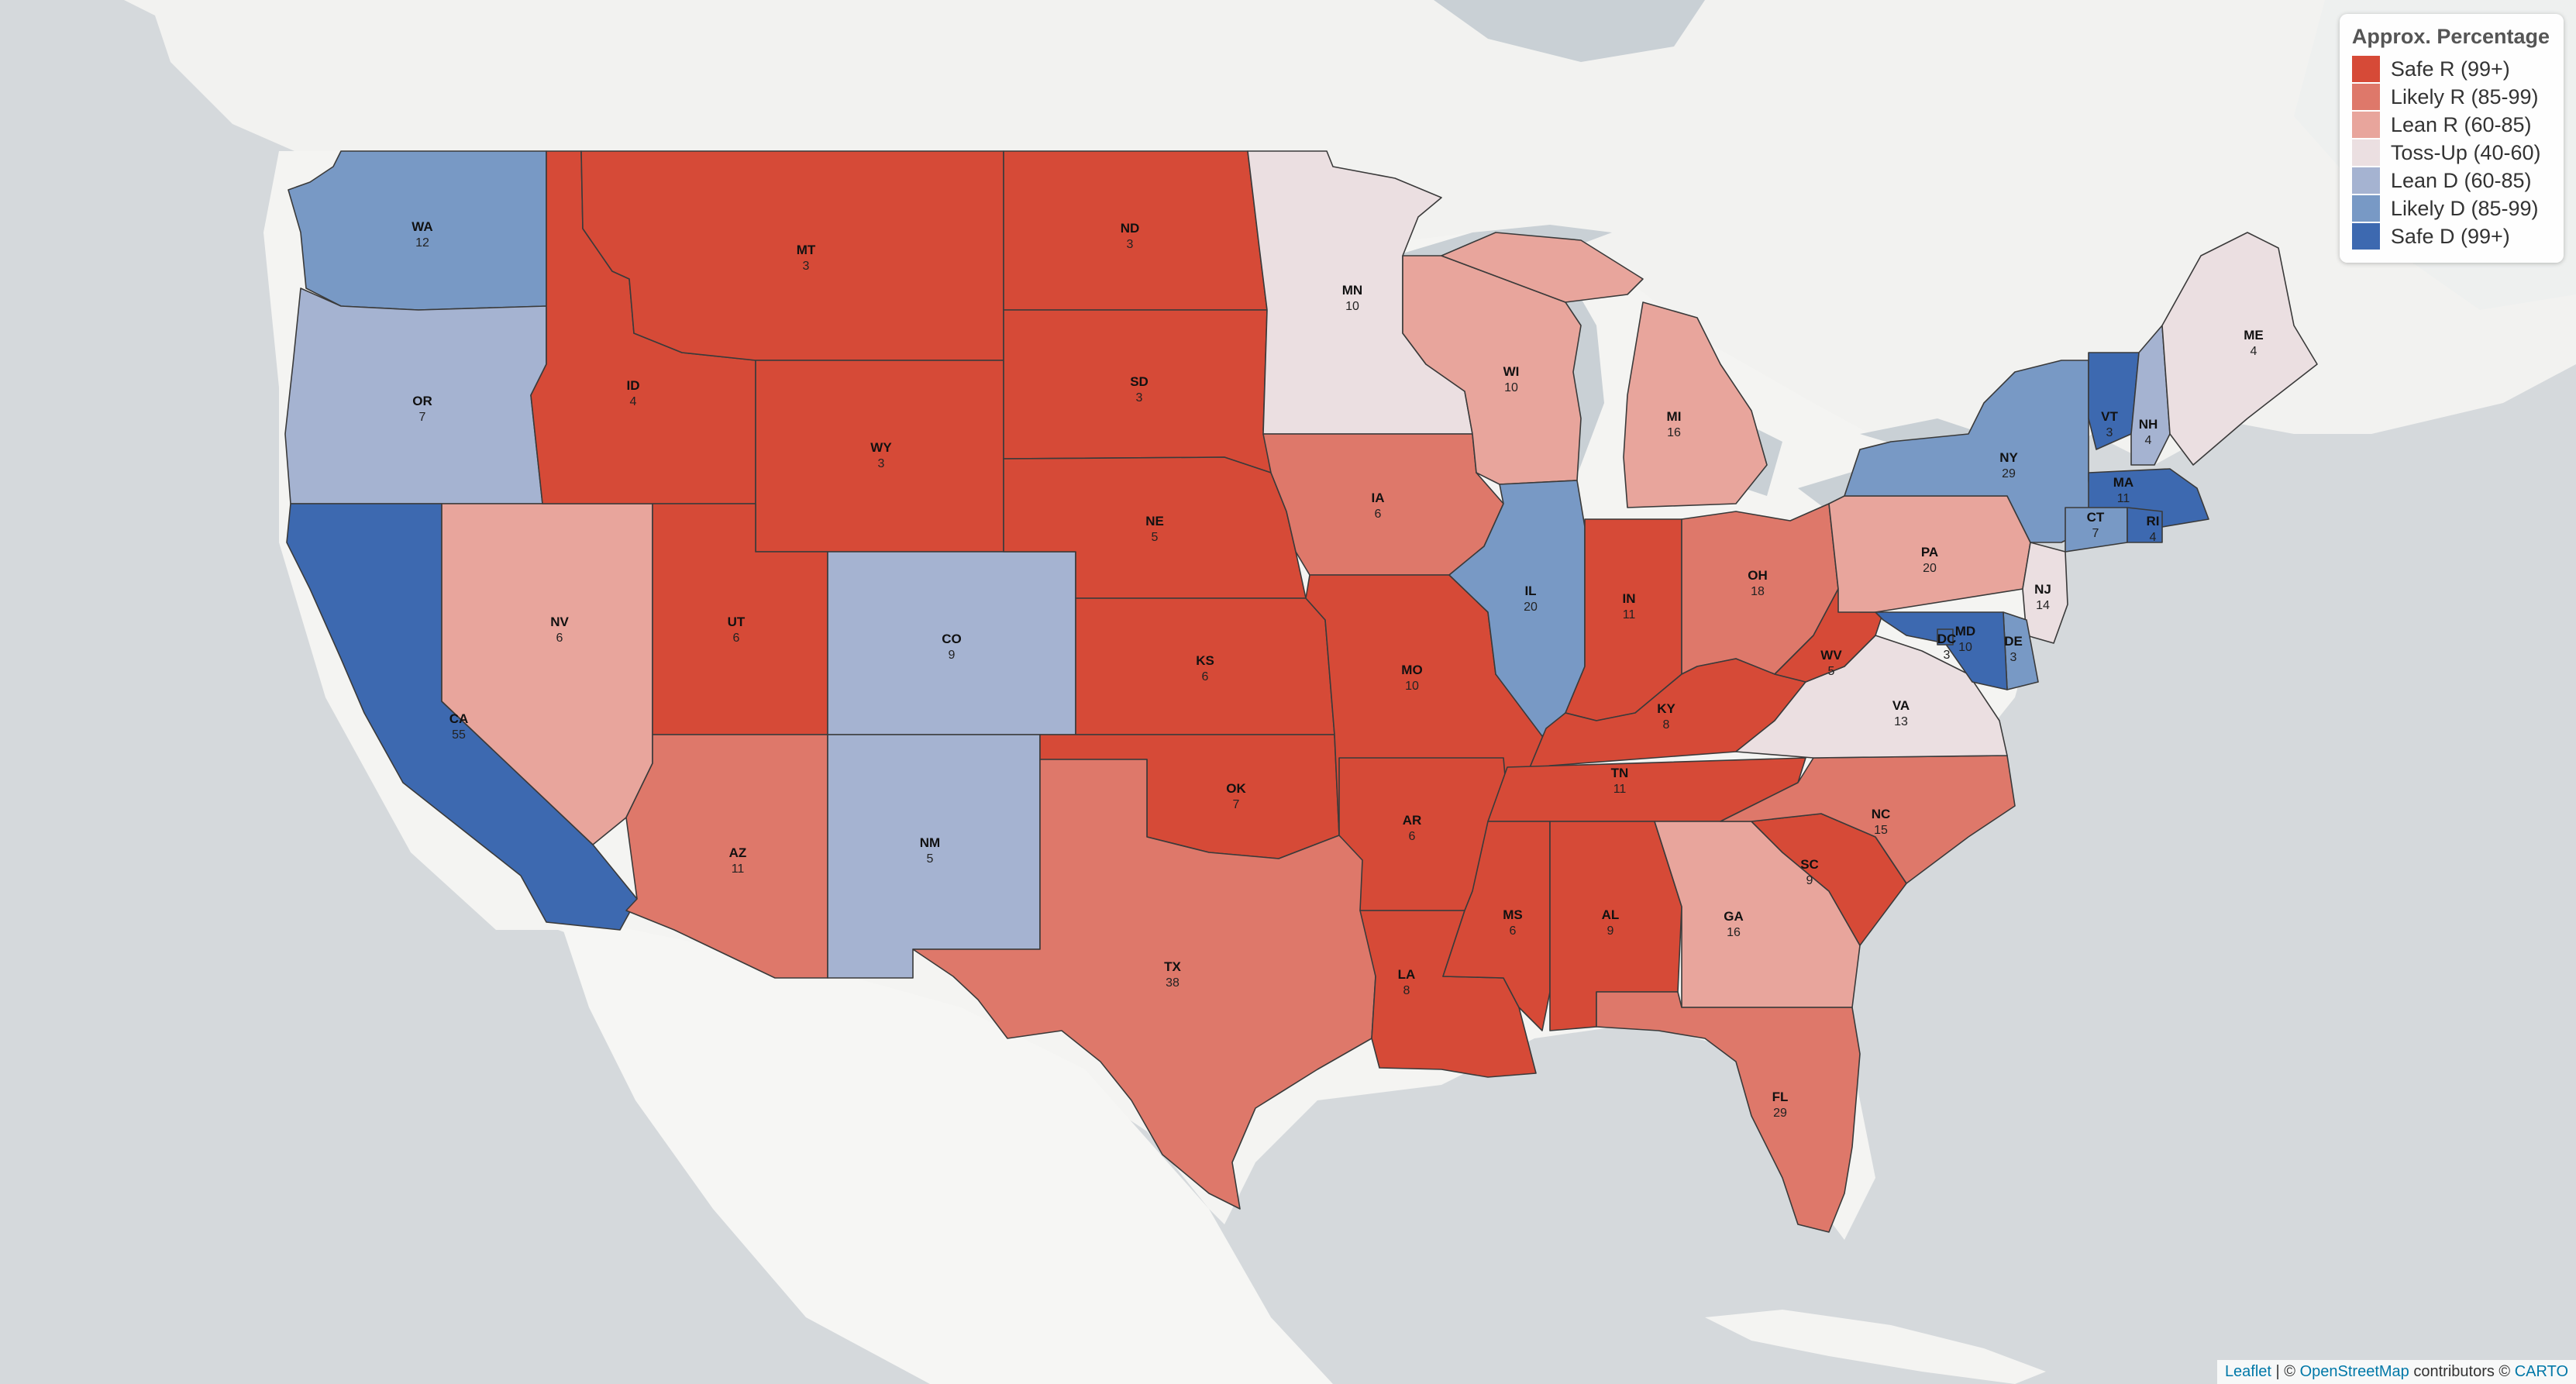  Describe the element at coordinates (1968, 451) in the screenshot. I see `state-ny` at that location.